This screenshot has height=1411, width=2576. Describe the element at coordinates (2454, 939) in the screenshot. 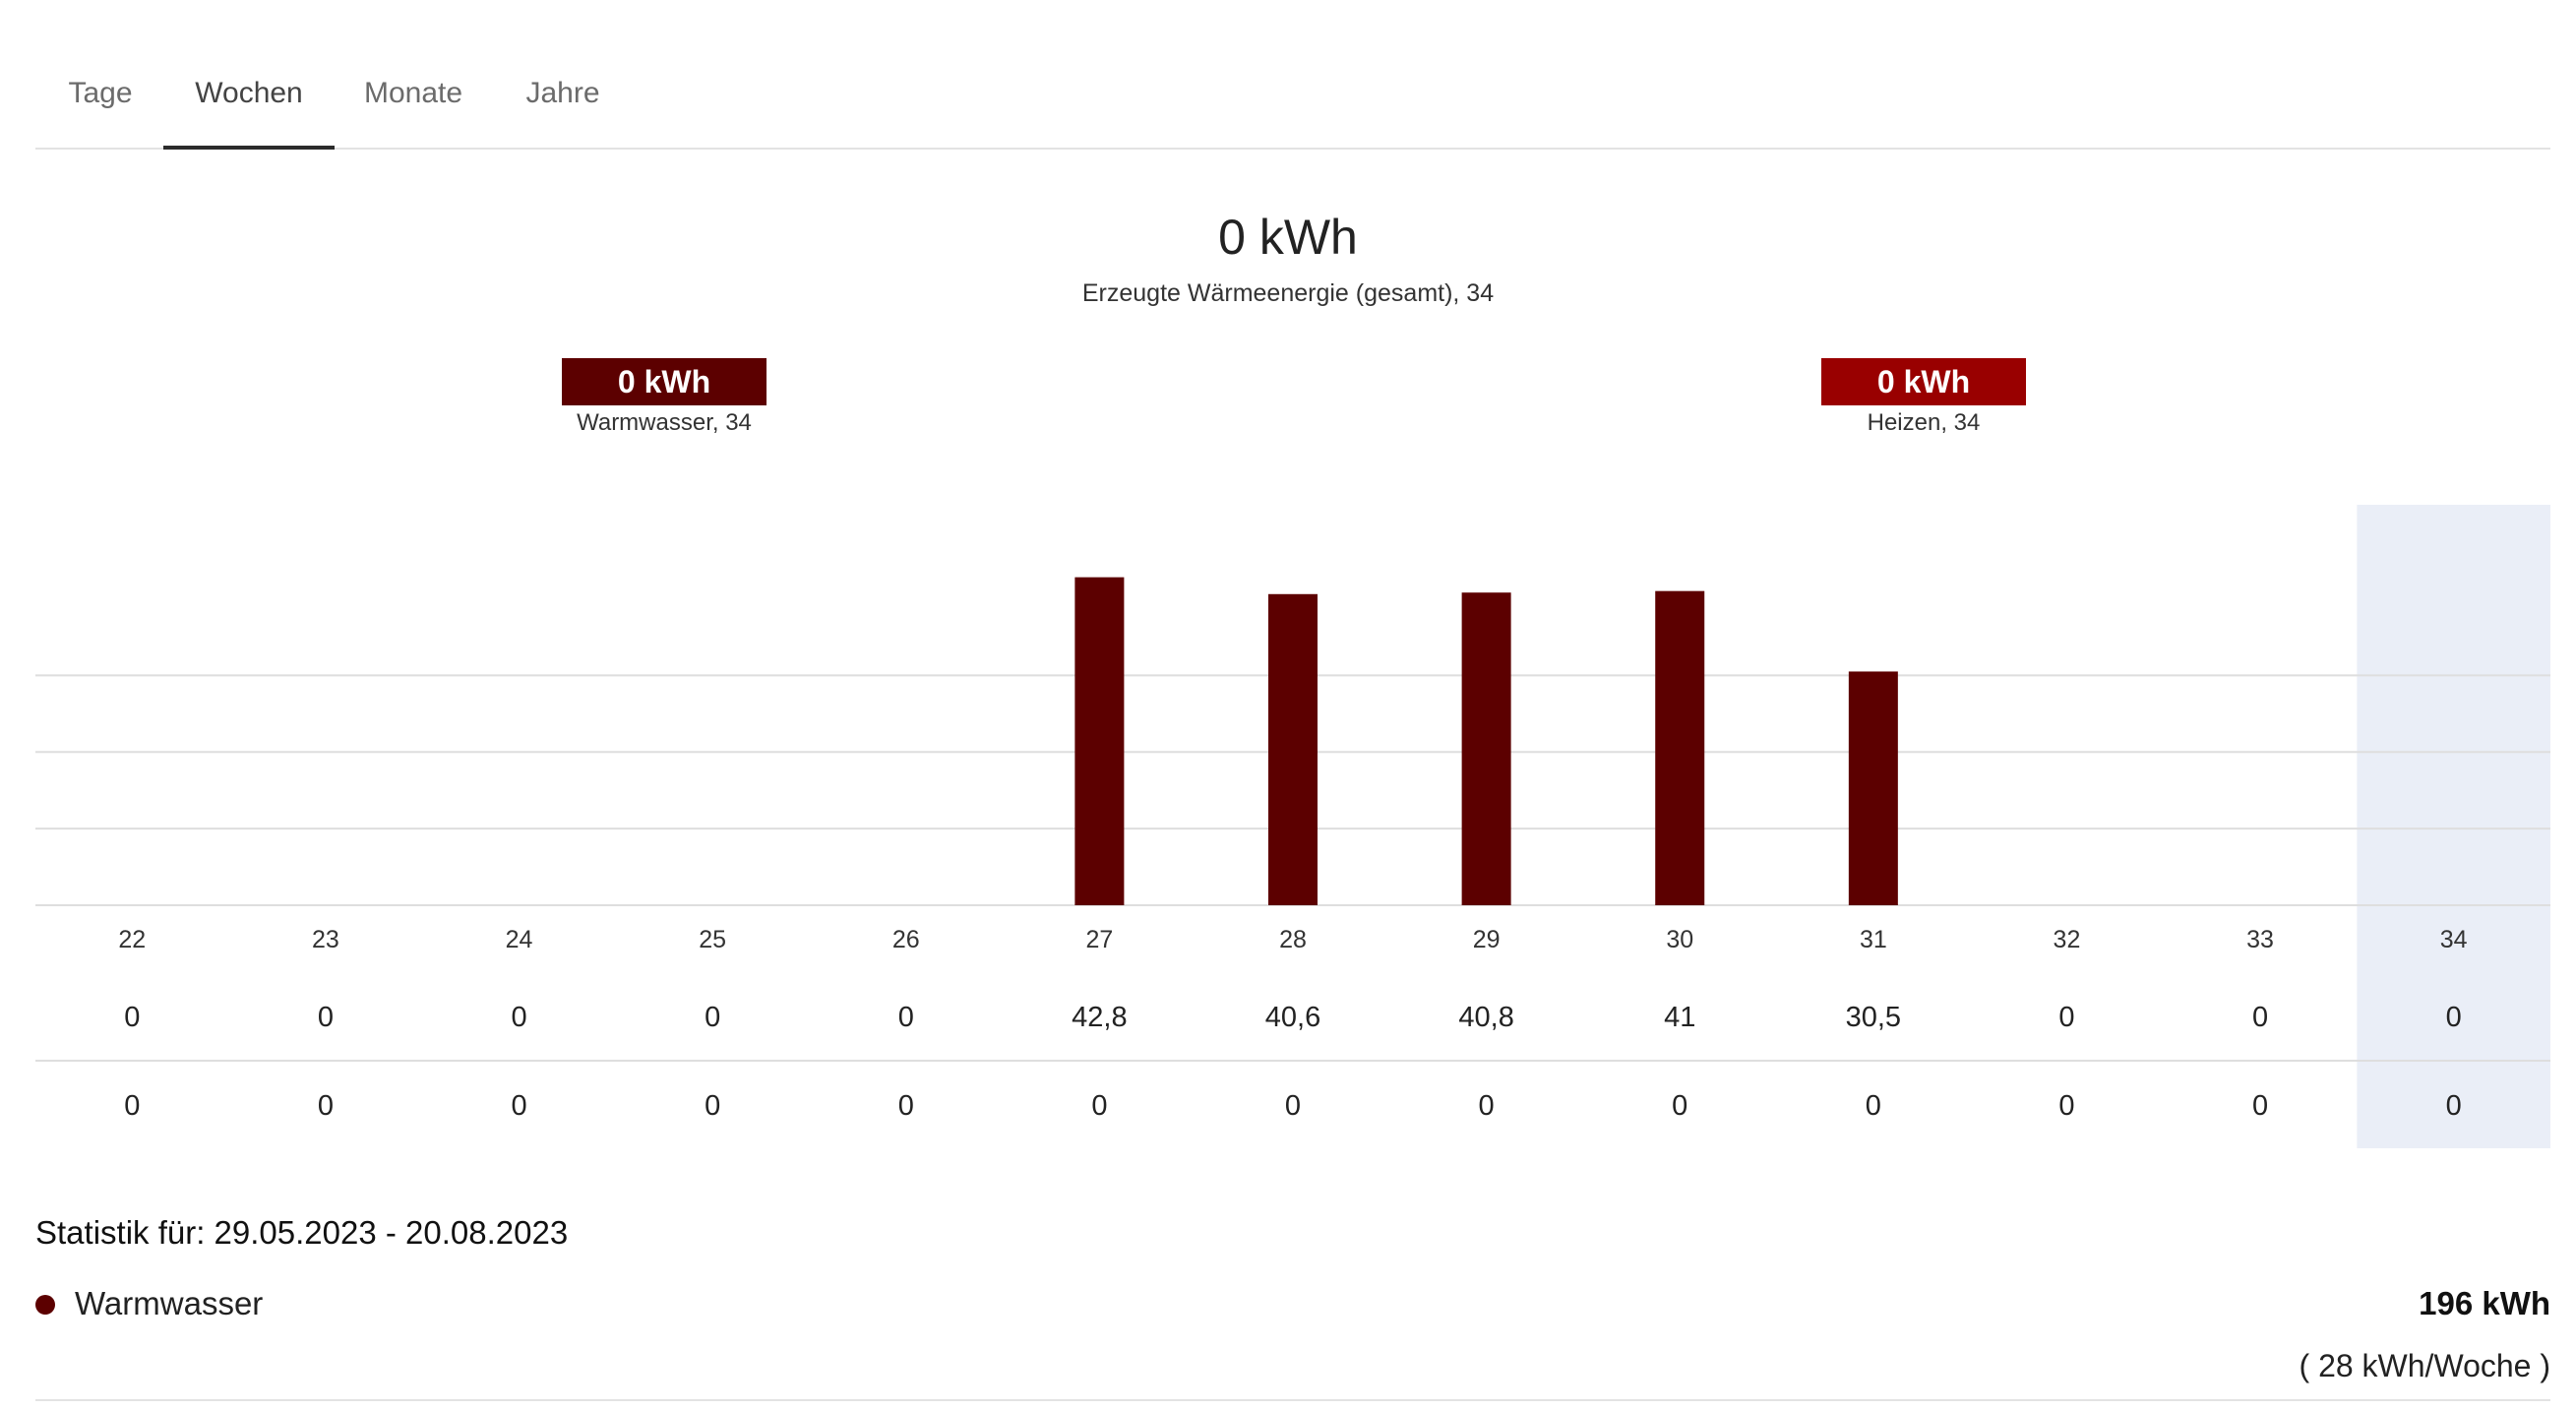

I see `week-label-34: 34` at that location.